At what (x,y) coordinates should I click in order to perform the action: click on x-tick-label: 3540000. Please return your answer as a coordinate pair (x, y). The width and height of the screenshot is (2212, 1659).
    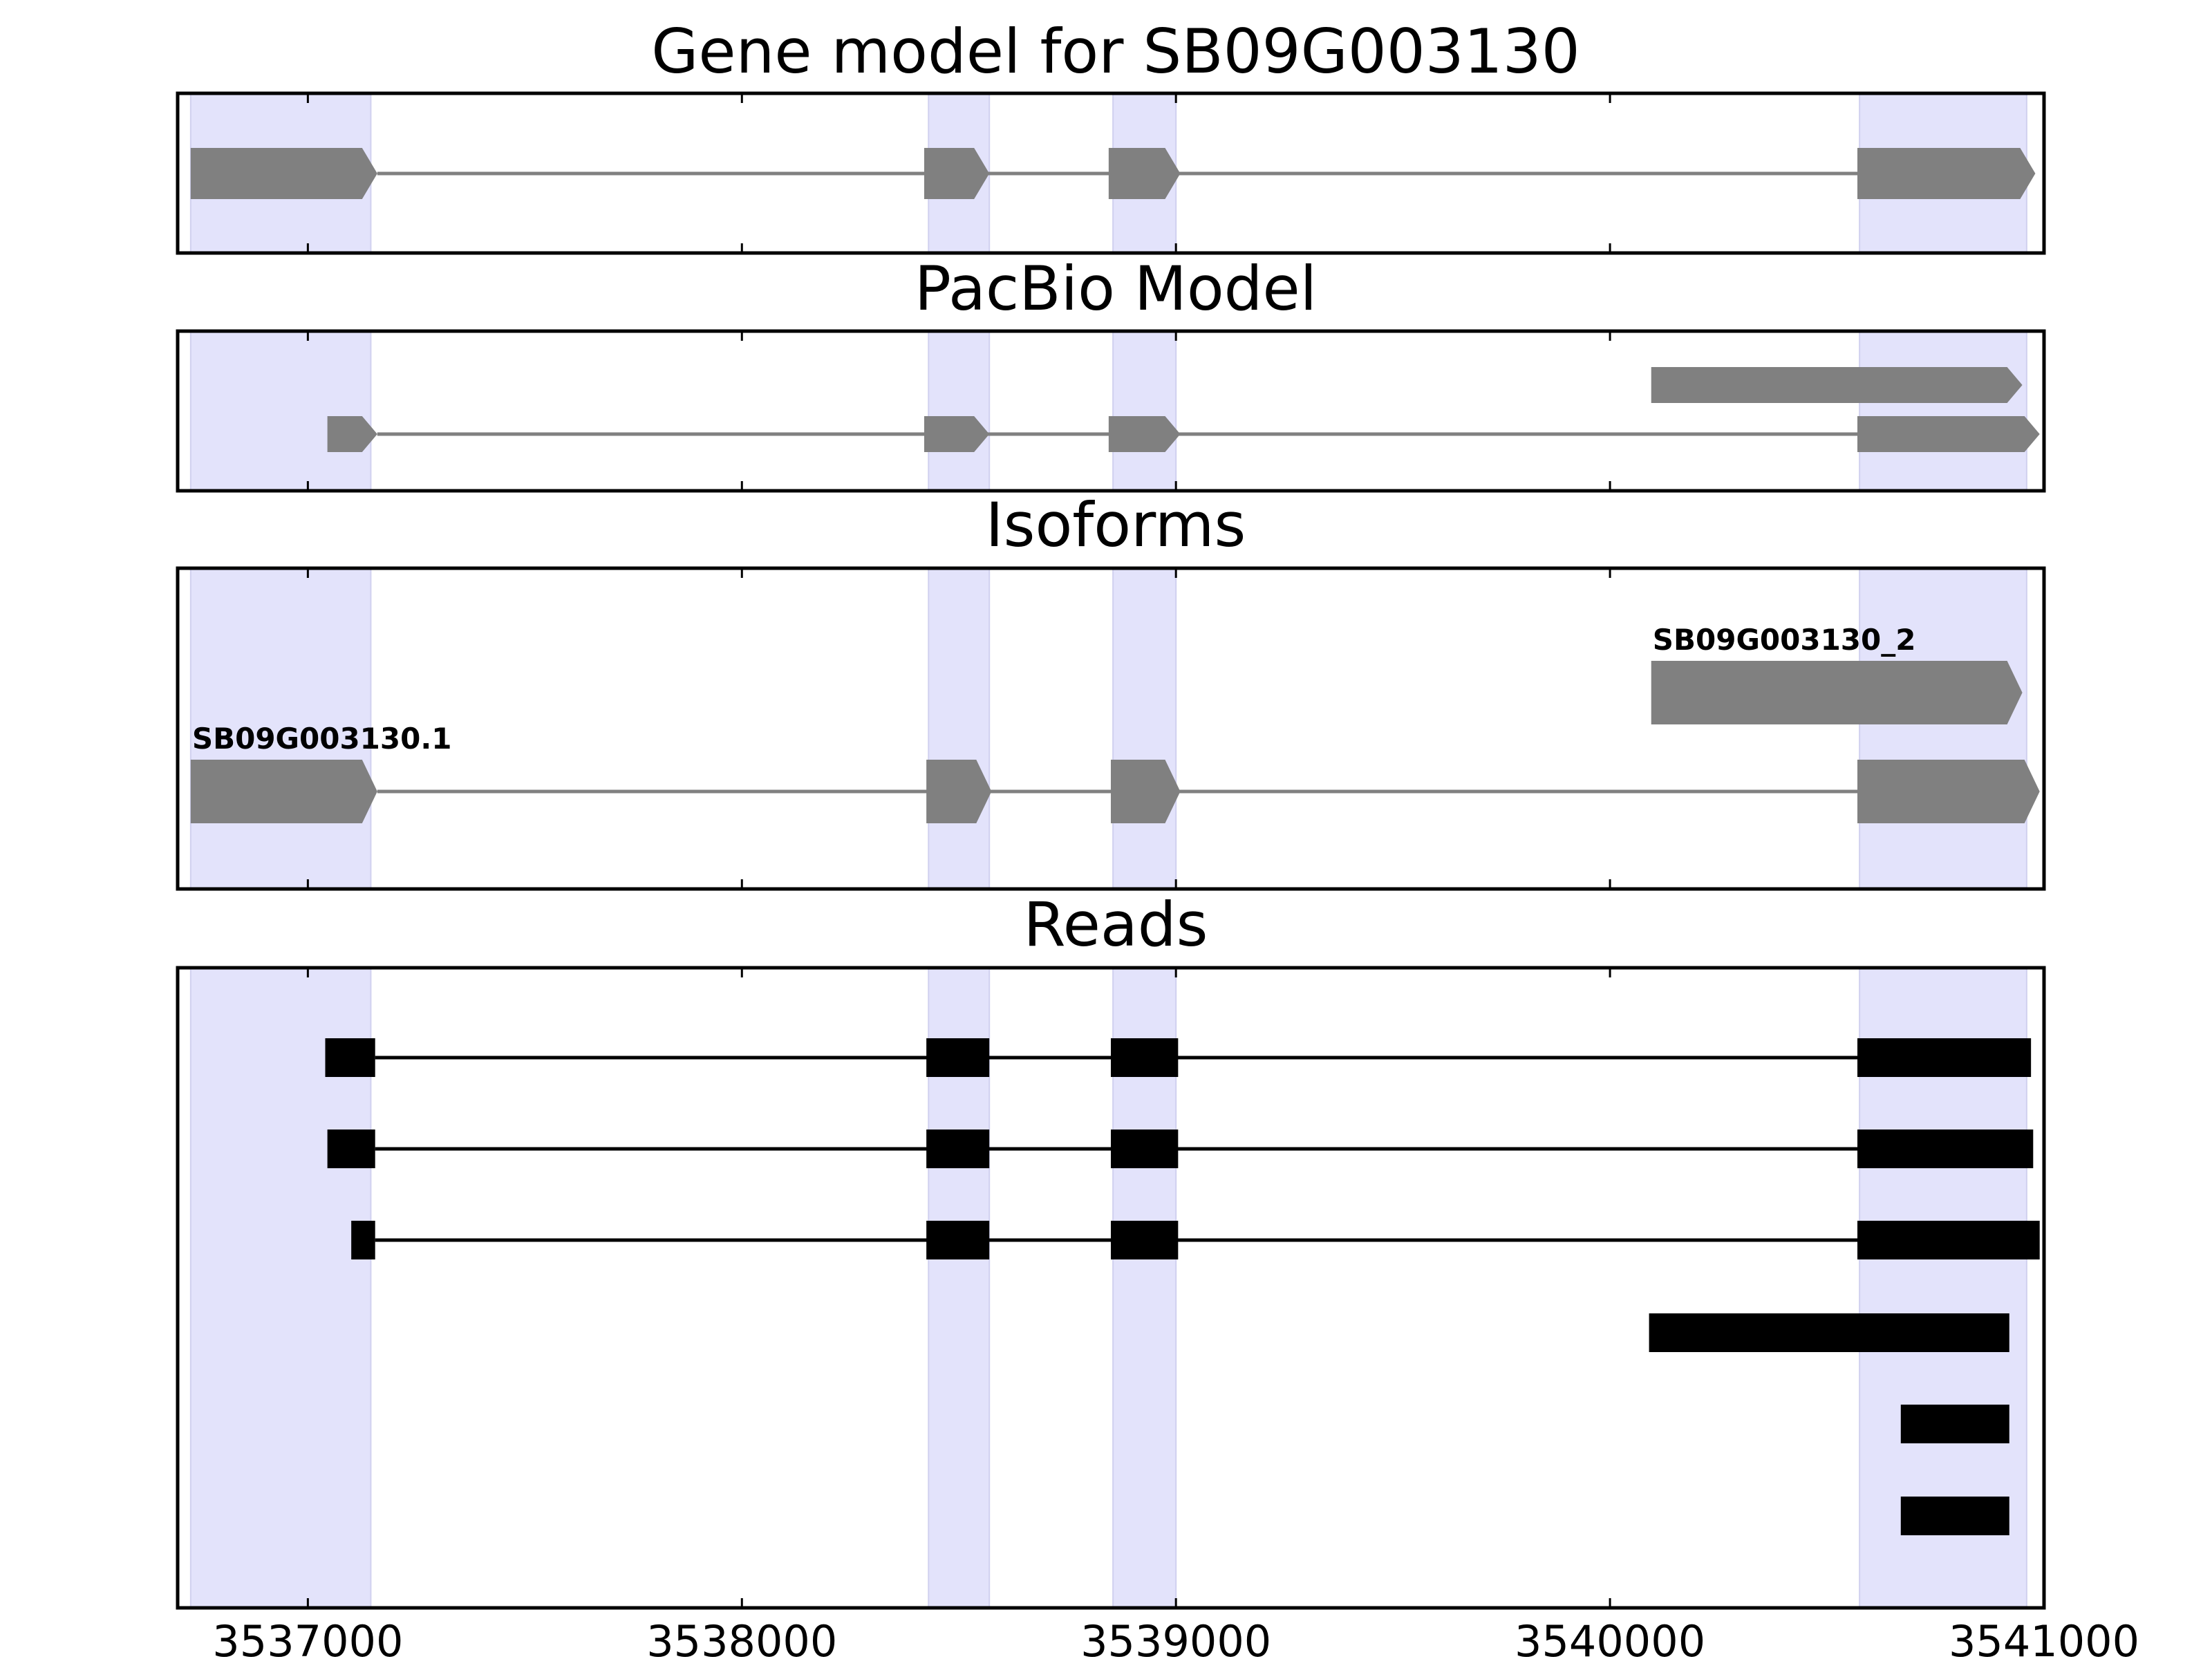
    Looking at the image, I should click on (1610, 1638).